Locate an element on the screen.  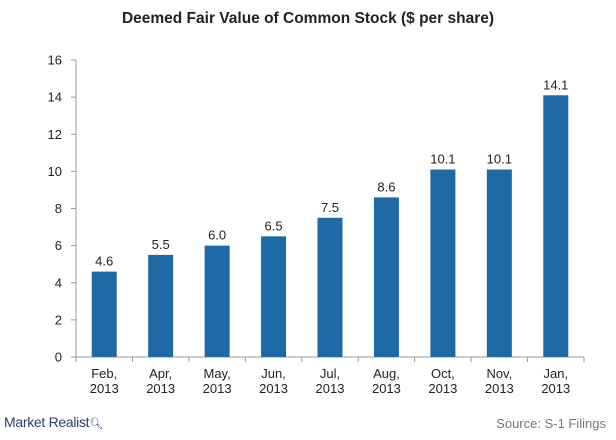
source-note: Source: S-1 Filings is located at coordinates (551, 423).